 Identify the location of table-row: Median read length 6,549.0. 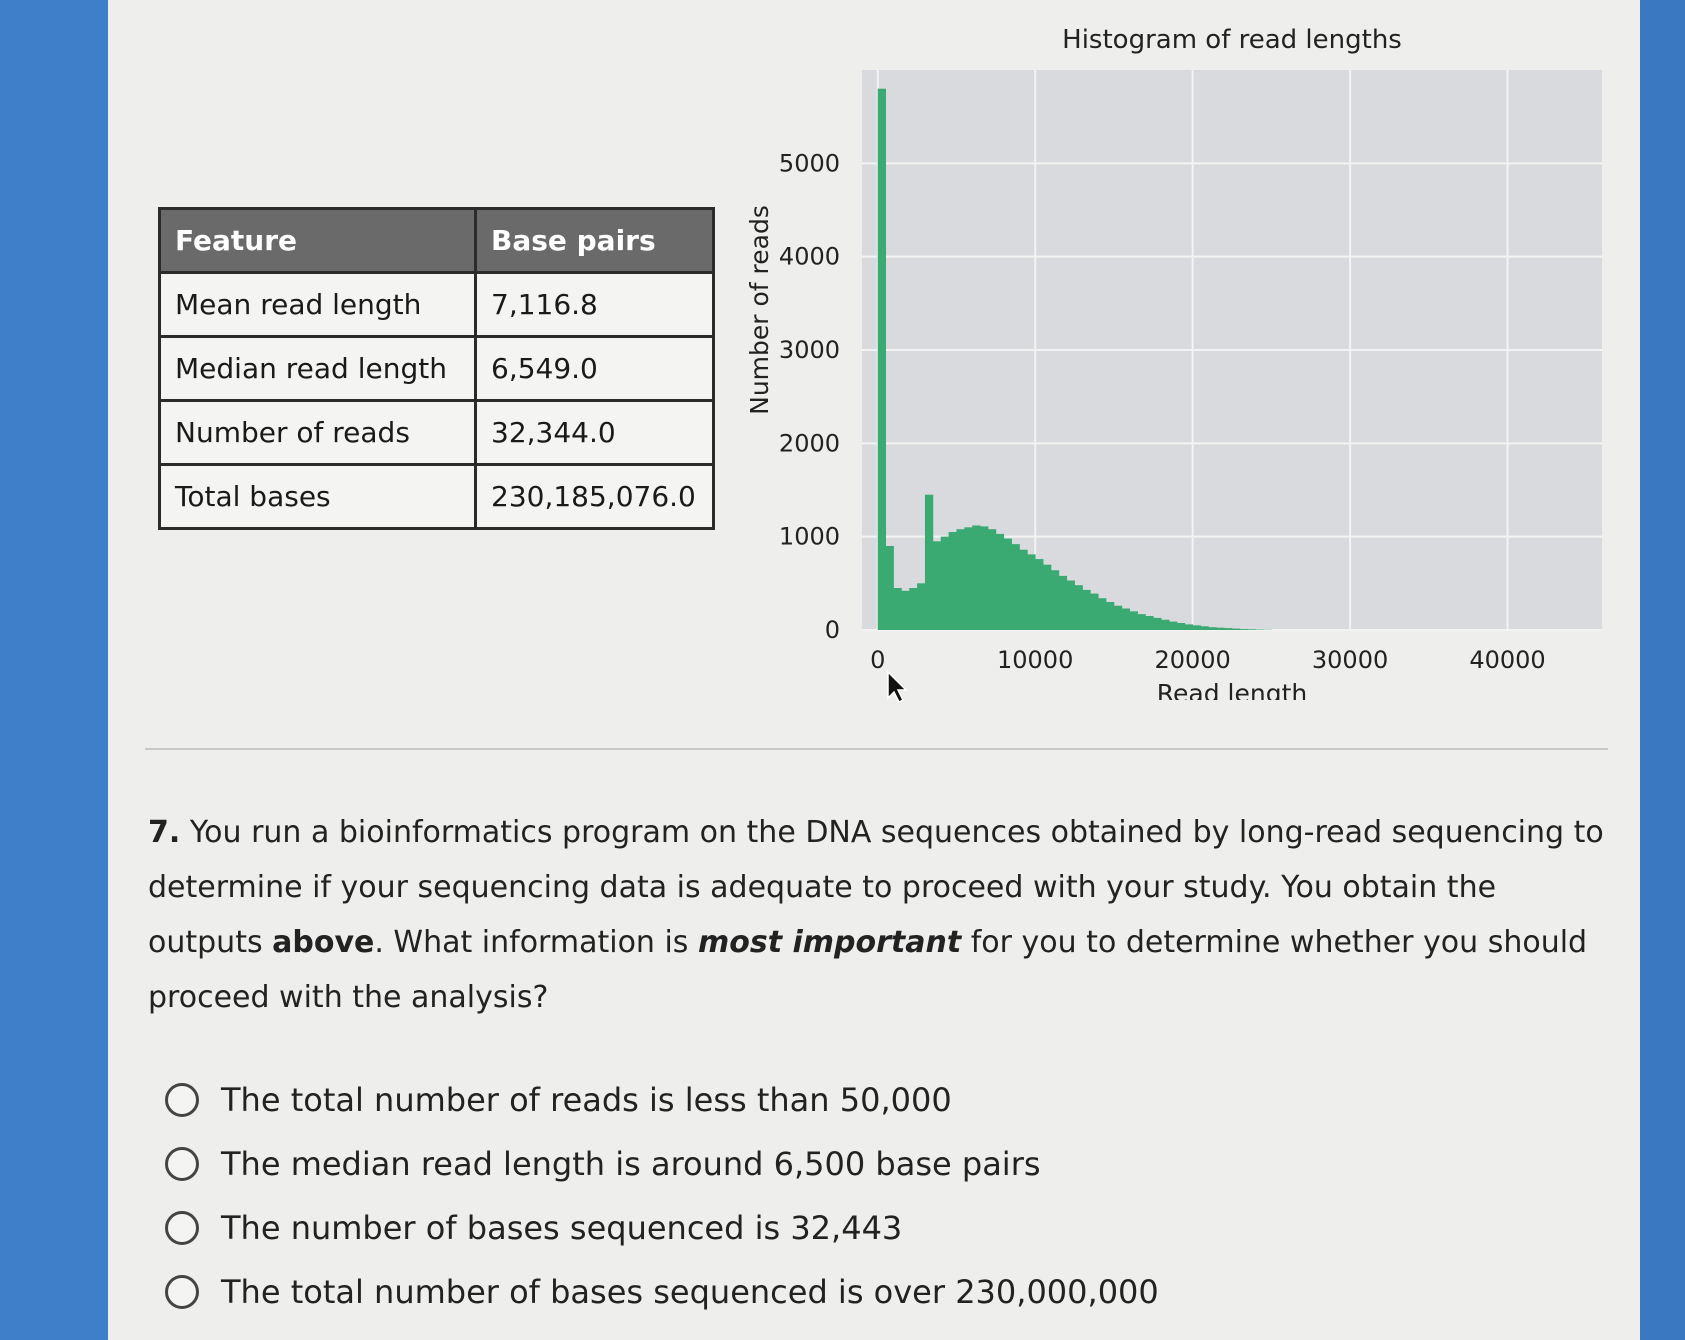
(436, 368).